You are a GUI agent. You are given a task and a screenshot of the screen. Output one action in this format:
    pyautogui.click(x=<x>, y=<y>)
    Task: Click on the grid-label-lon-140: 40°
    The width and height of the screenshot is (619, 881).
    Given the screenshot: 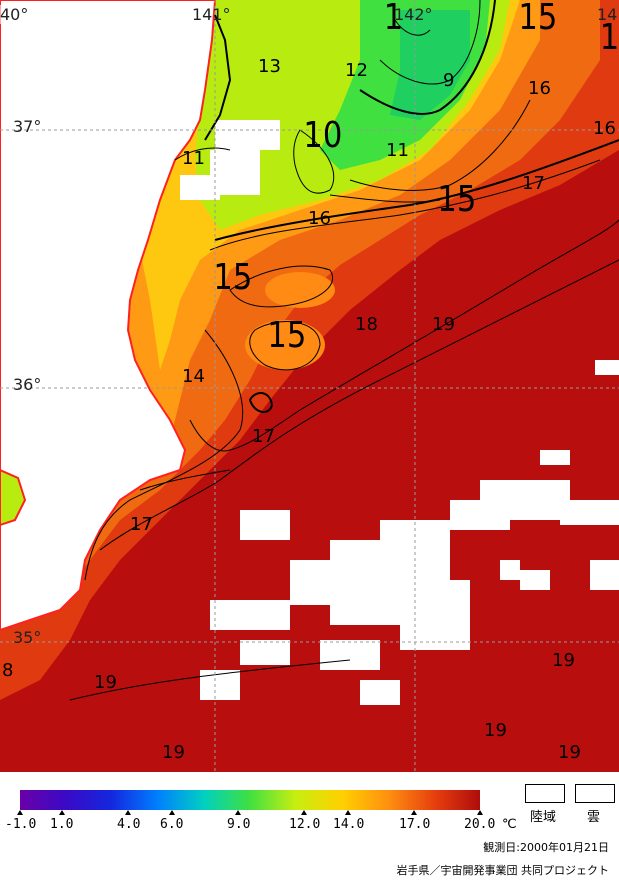 What is the action you would take?
    pyautogui.click(x=14, y=14)
    